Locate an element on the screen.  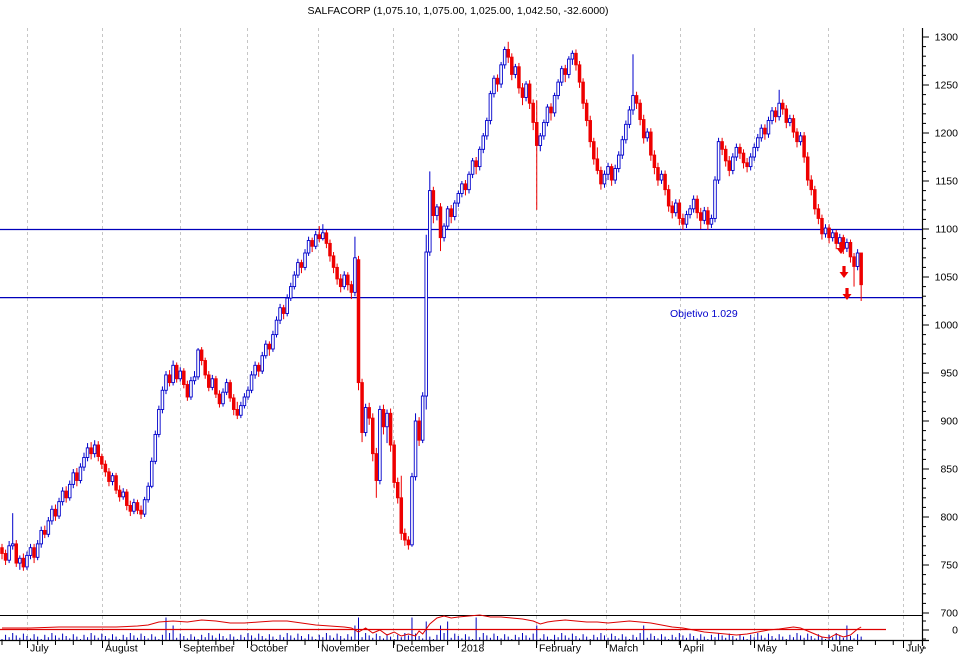
price-tick-label: 1000 is located at coordinates (947, 326).